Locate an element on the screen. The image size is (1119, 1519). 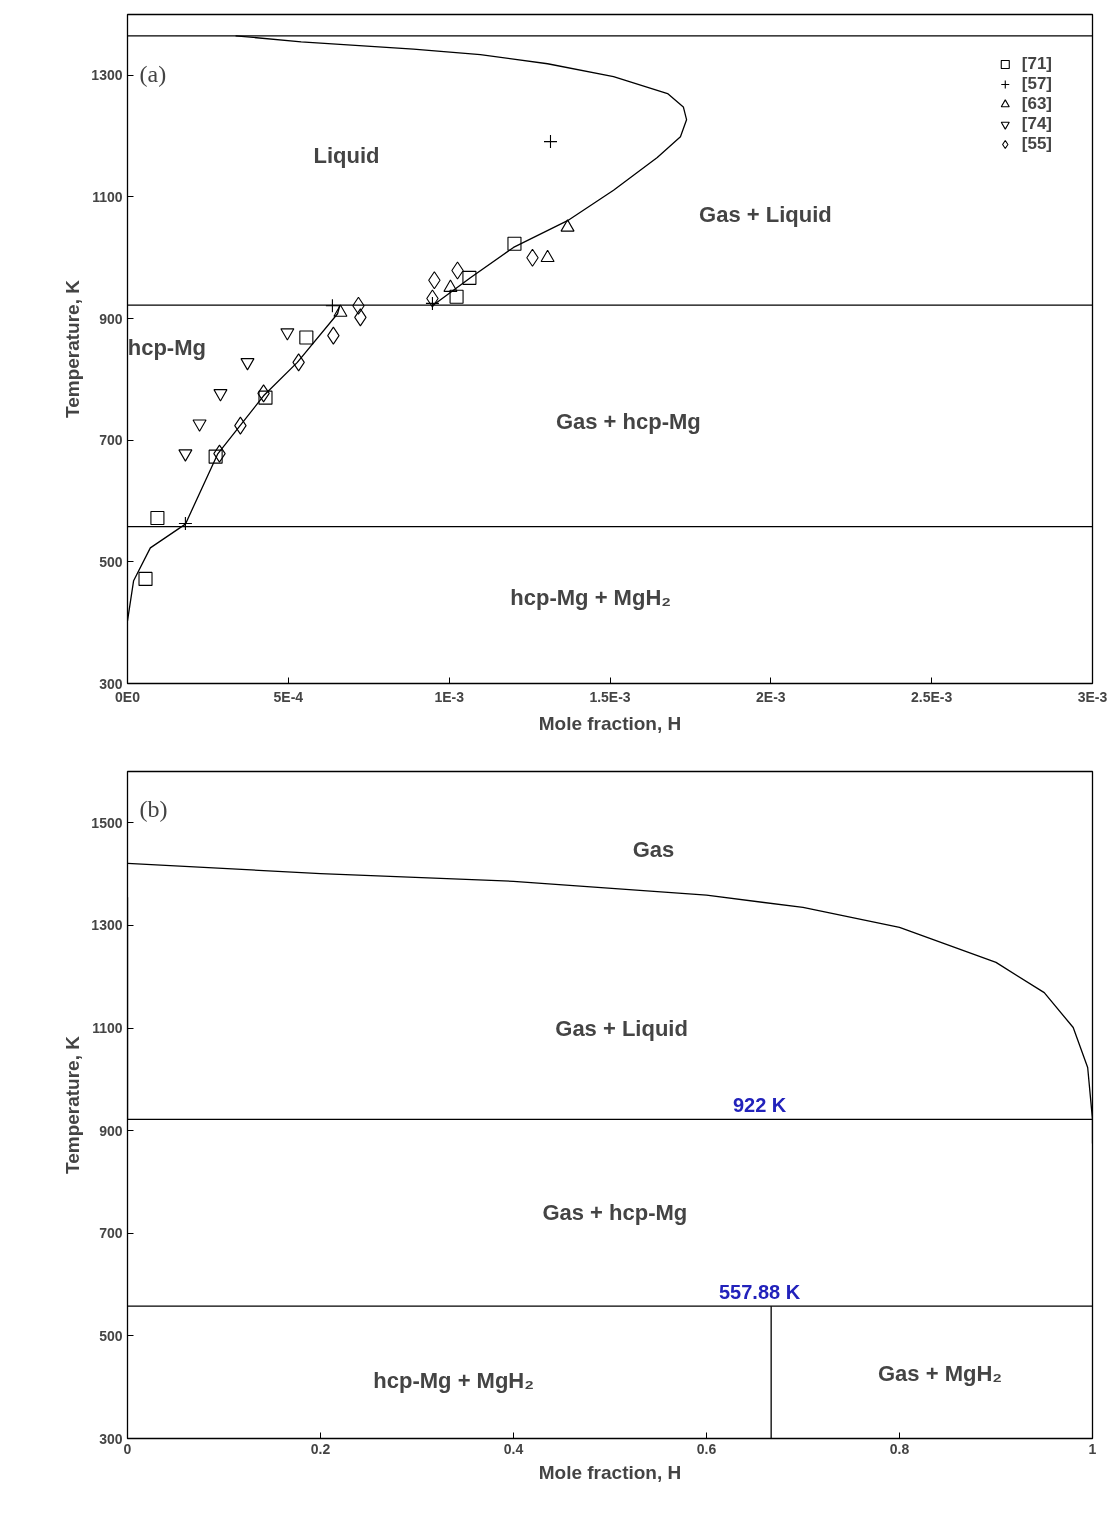
x-tick-label: 0.2 is located at coordinates (320, 1448).